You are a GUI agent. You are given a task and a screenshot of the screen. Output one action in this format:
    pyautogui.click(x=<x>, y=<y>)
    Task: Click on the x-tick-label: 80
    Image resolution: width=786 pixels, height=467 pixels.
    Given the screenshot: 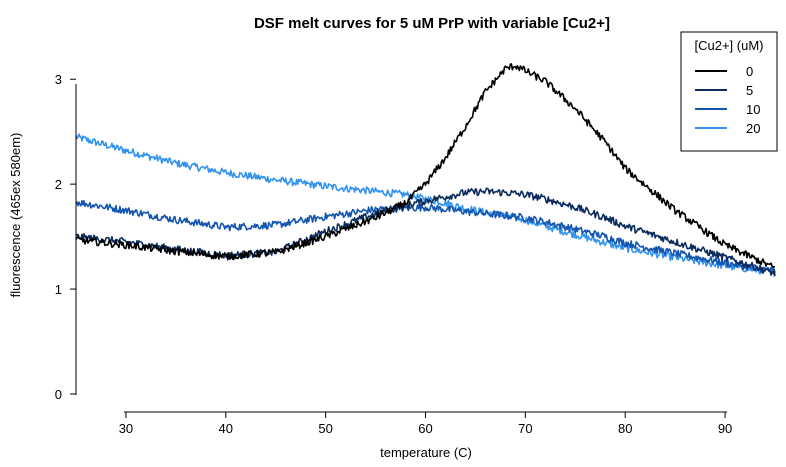 What is the action you would take?
    pyautogui.click(x=625, y=428)
    